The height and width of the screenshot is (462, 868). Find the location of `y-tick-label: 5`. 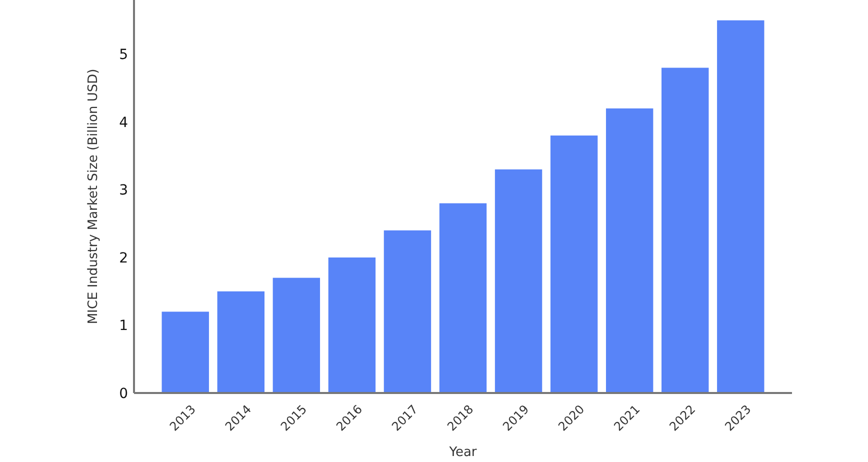

y-tick-label: 5 is located at coordinates (123, 55).